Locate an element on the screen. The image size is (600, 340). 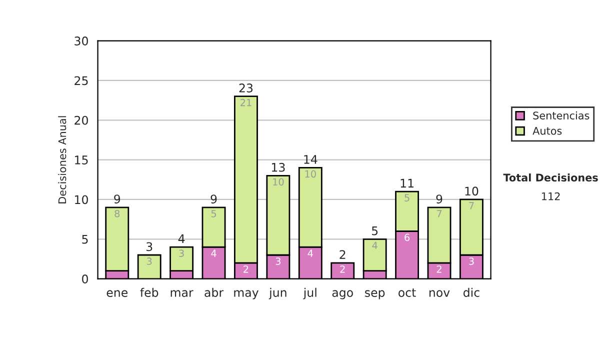
total-label: 2 is located at coordinates (343, 254).